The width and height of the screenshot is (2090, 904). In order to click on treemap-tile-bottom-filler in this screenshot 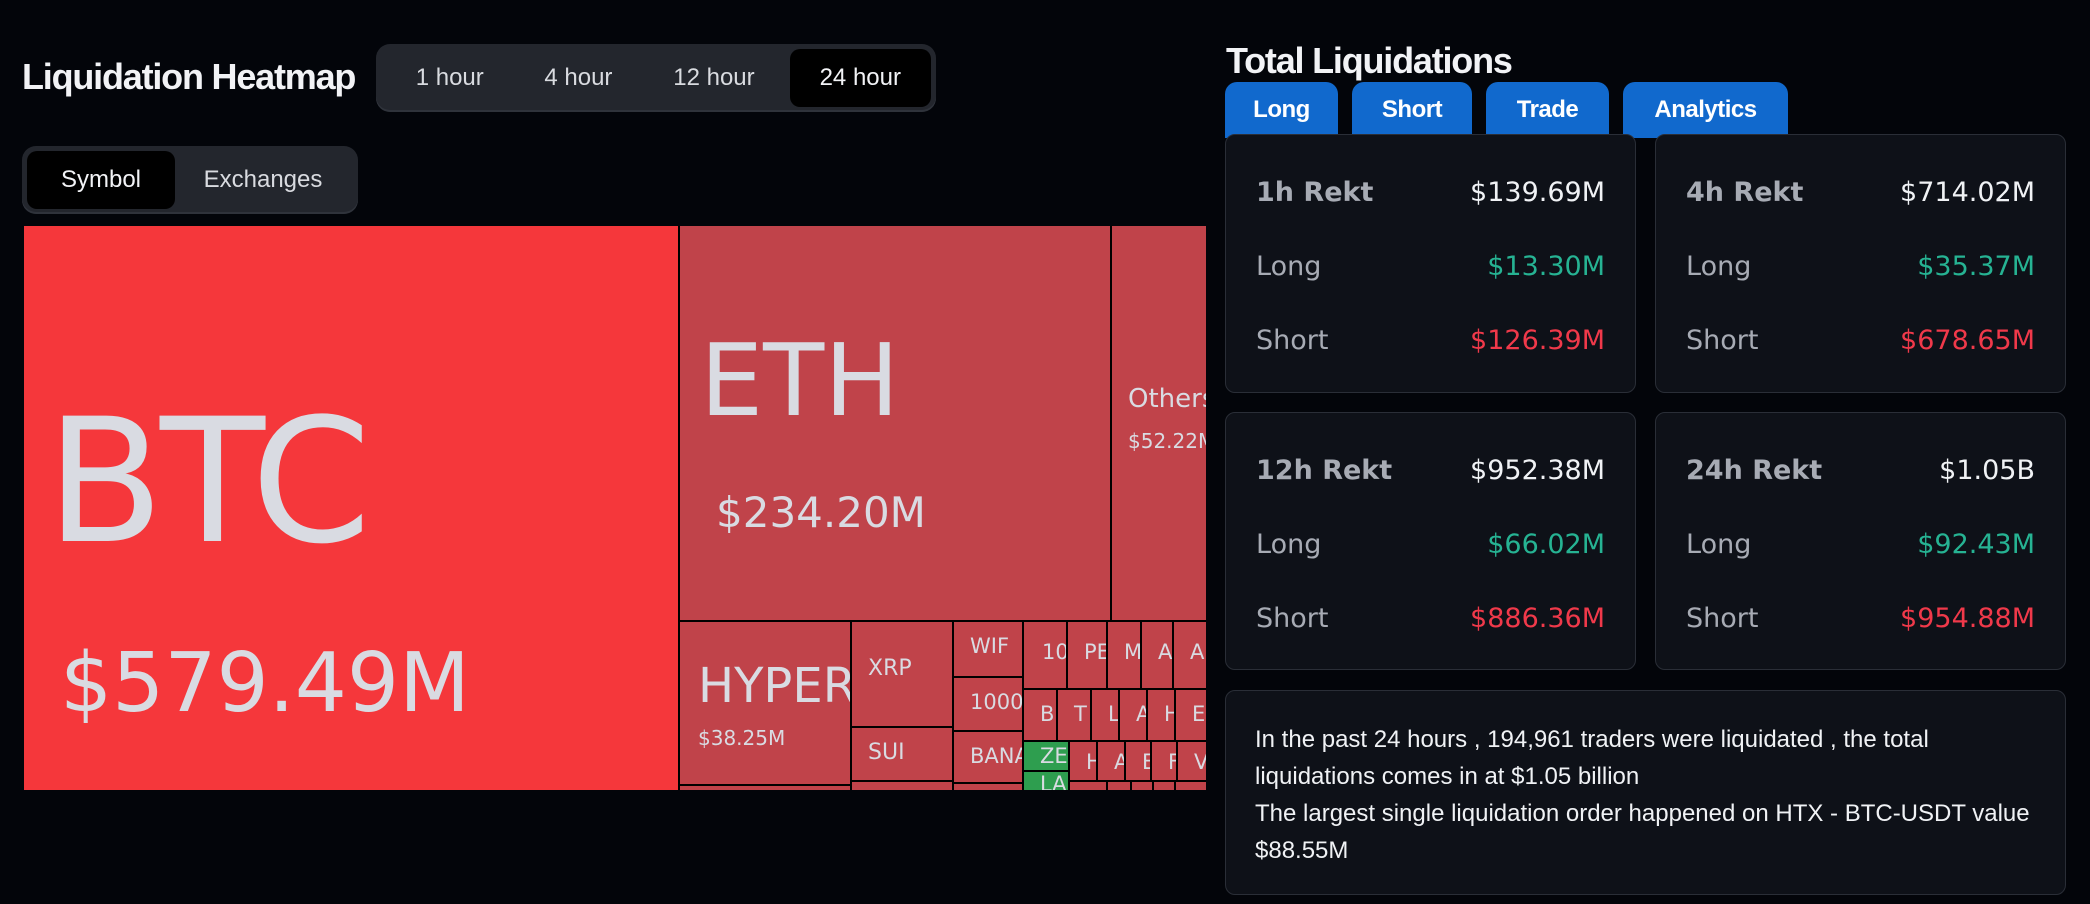, I will do `click(765, 787)`.